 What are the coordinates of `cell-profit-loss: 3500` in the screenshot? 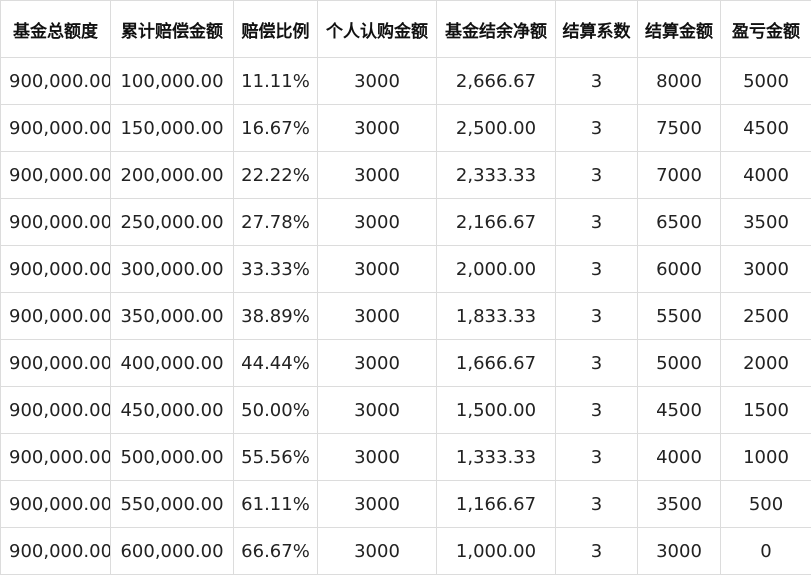 It's located at (765, 222).